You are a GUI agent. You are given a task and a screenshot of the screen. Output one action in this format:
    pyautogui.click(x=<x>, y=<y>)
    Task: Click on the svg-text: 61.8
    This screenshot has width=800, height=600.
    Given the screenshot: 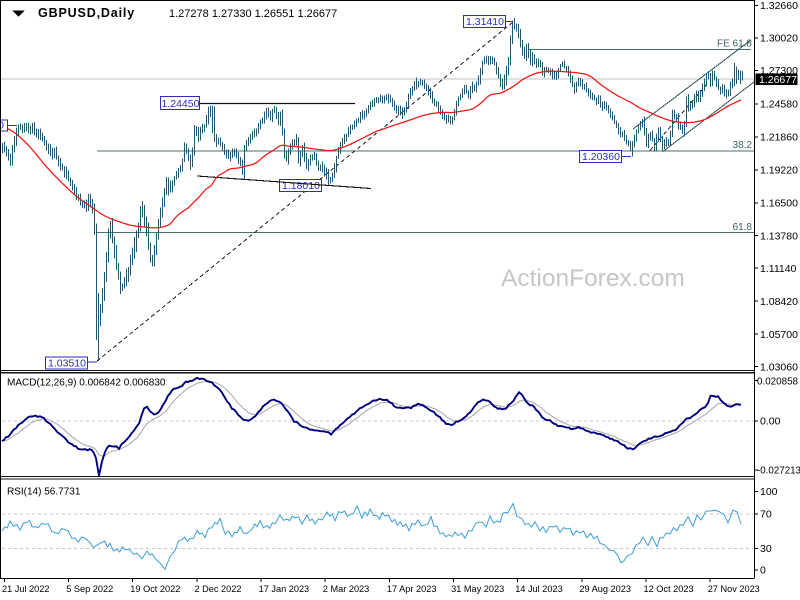 What is the action you would take?
    pyautogui.click(x=743, y=227)
    